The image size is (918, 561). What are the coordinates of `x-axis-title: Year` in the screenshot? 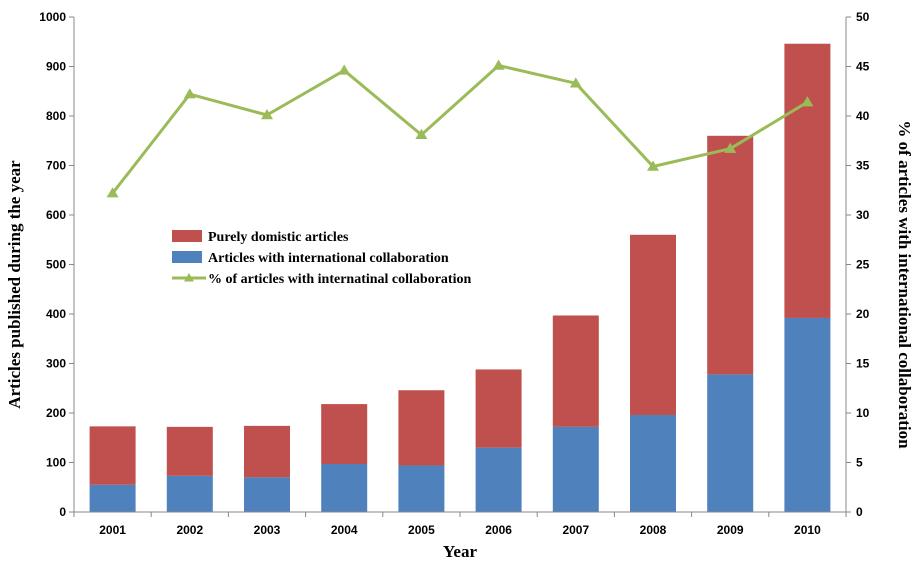 It's located at (460, 551).